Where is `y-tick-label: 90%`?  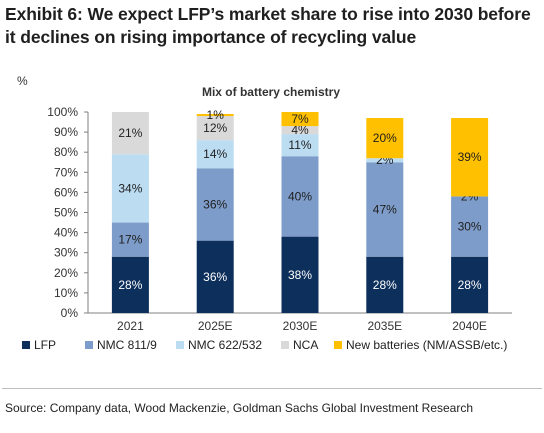
y-tick-label: 90% is located at coordinates (66, 132).